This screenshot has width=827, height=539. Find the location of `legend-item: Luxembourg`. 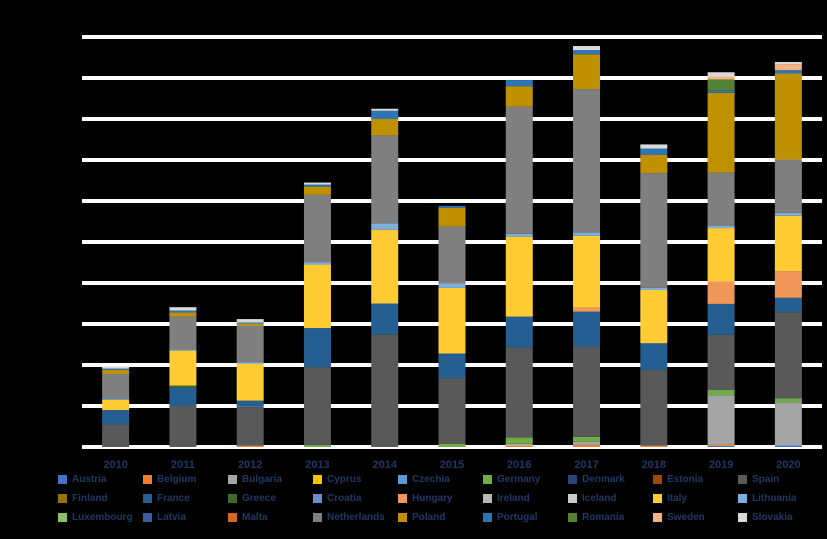

legend-item: Luxembourg is located at coordinates (95, 517).